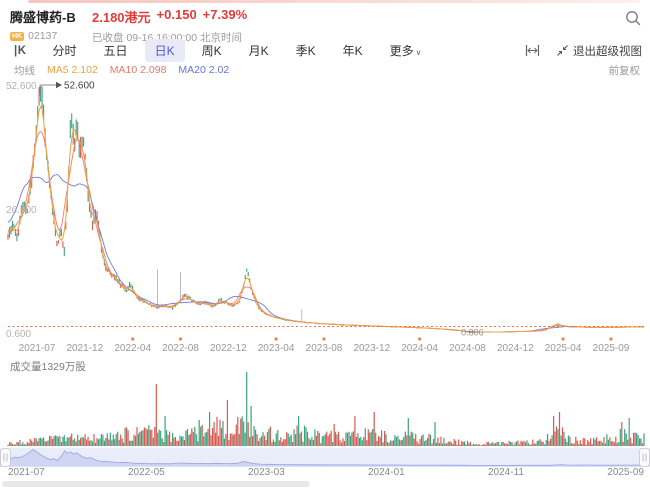  I want to click on x-axis-label: 2022-12, so click(228, 348).